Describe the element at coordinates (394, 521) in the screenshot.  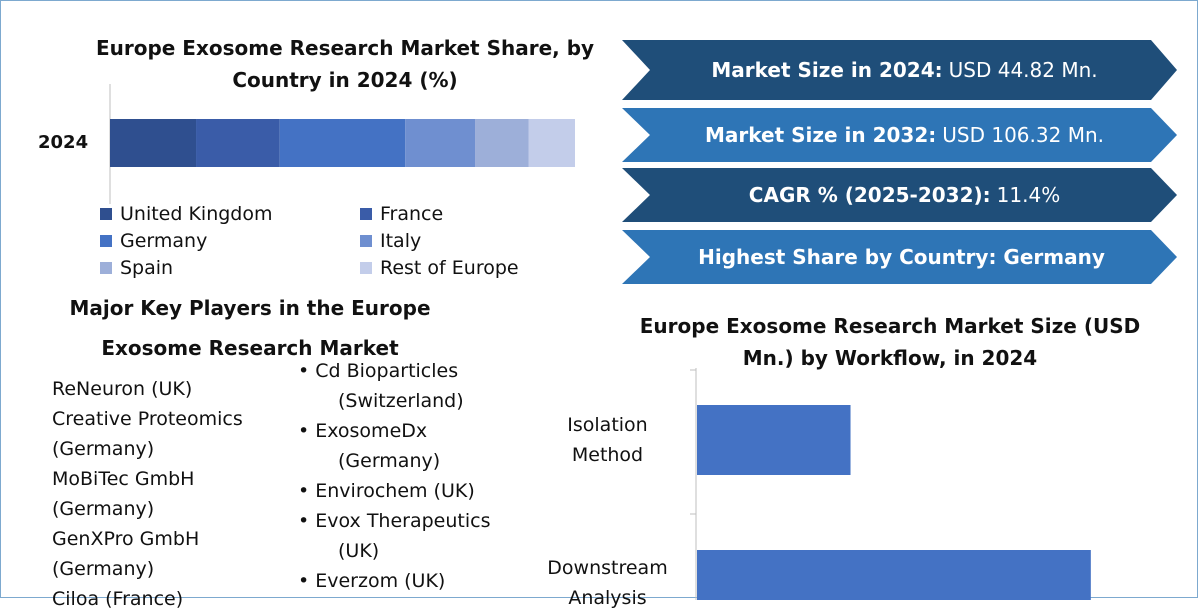
I see `key-player-item: • Evox Therapeutics` at that location.